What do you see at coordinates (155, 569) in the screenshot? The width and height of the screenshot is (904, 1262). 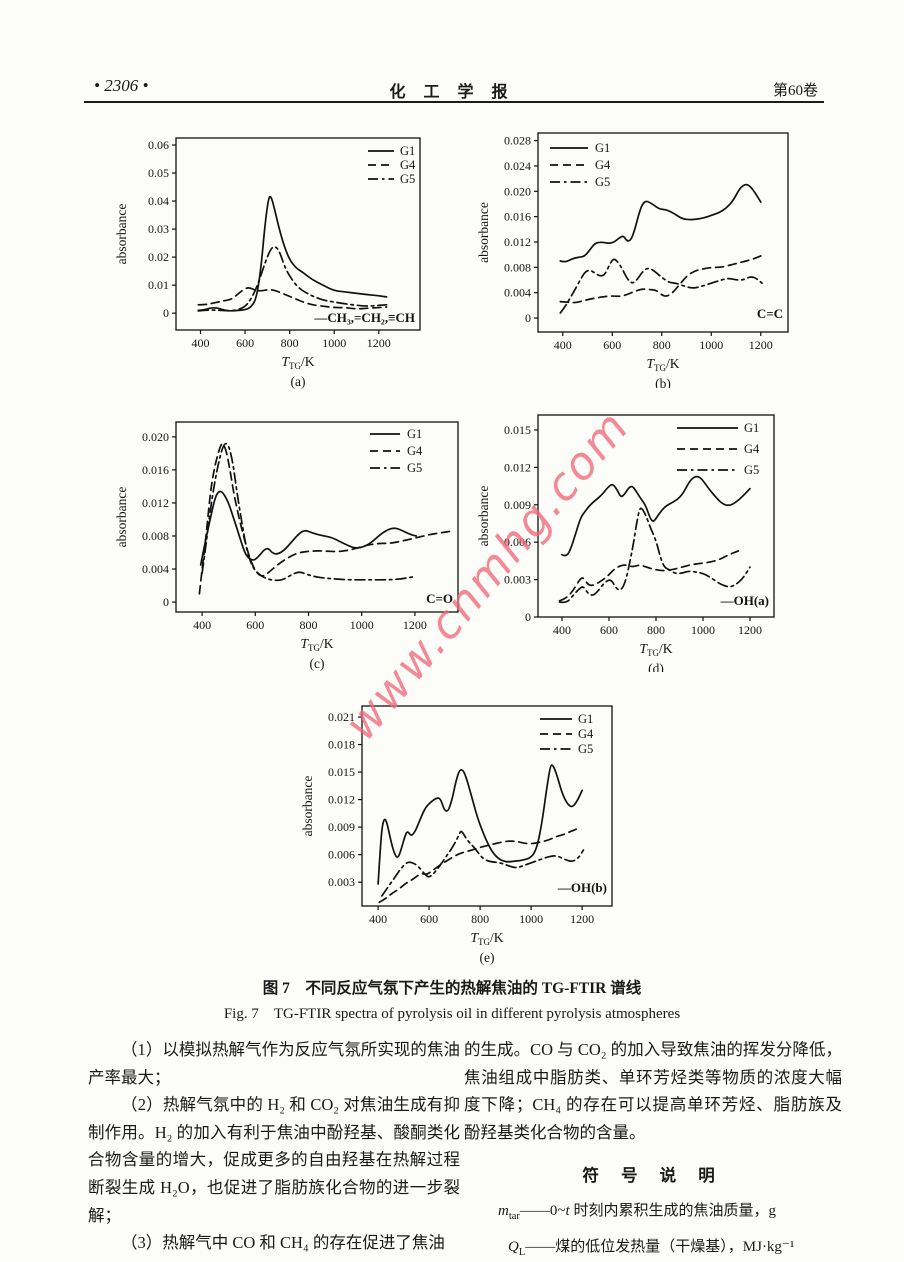 I see `y-tick-label: 0.004` at bounding box center [155, 569].